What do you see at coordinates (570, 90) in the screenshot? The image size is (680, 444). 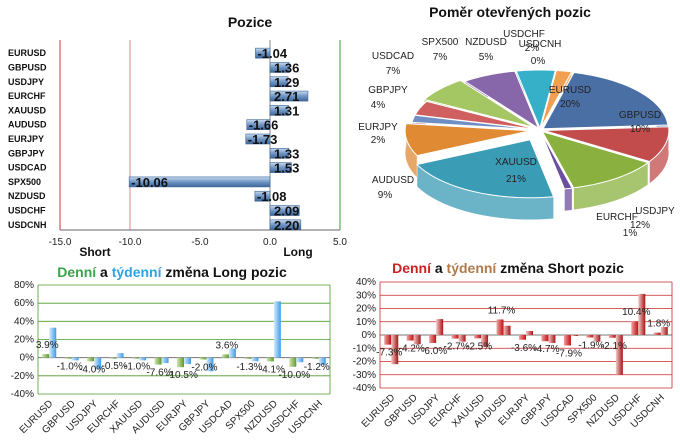 I see `pie-label-eurusd: EURUSD` at bounding box center [570, 90].